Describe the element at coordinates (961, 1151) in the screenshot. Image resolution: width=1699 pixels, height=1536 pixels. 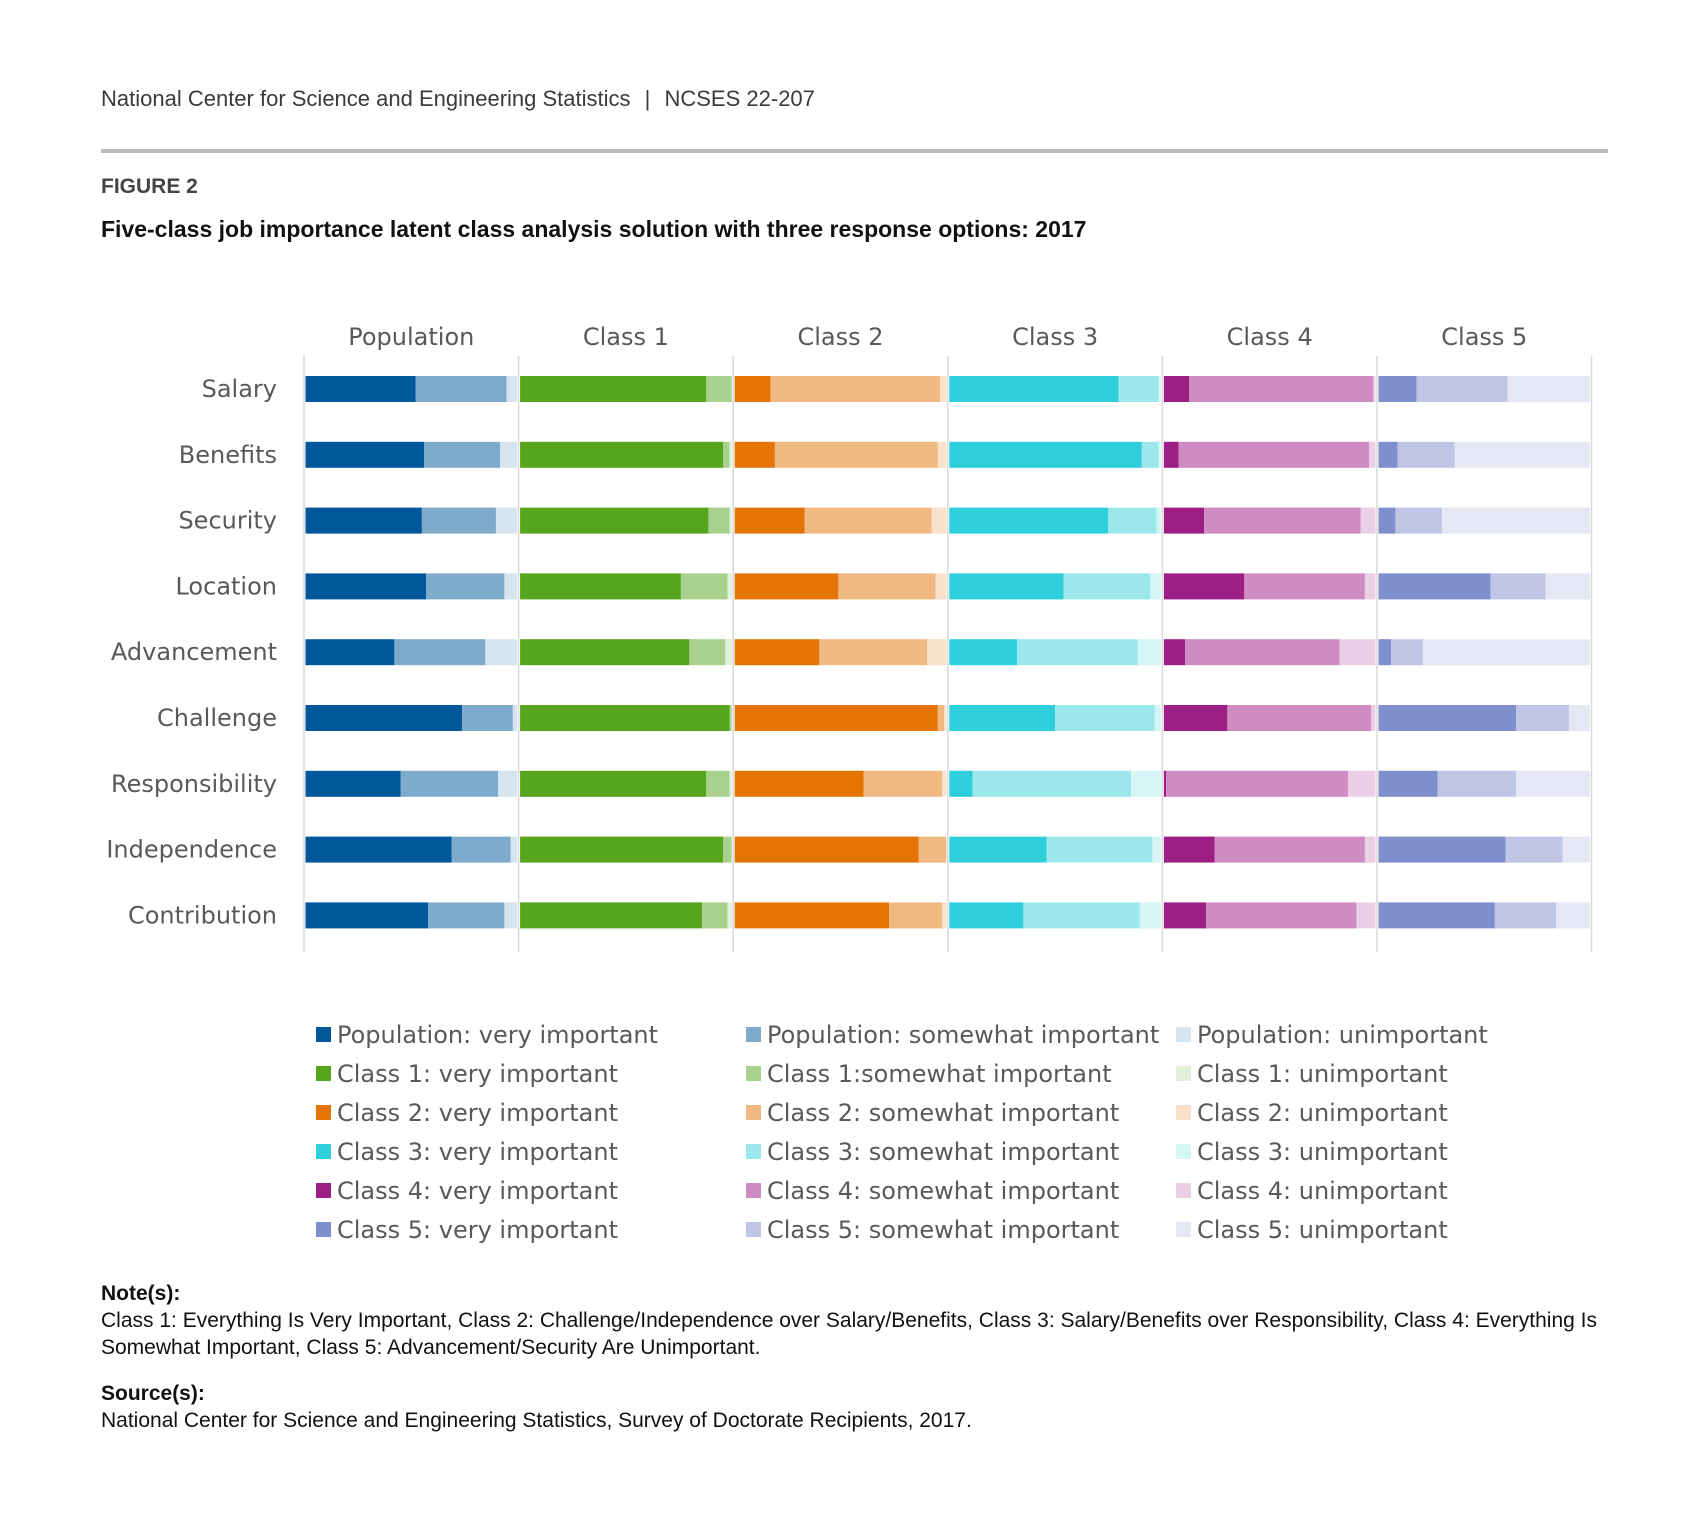
I see `legend-item: Class 3: somewhat important` at that location.